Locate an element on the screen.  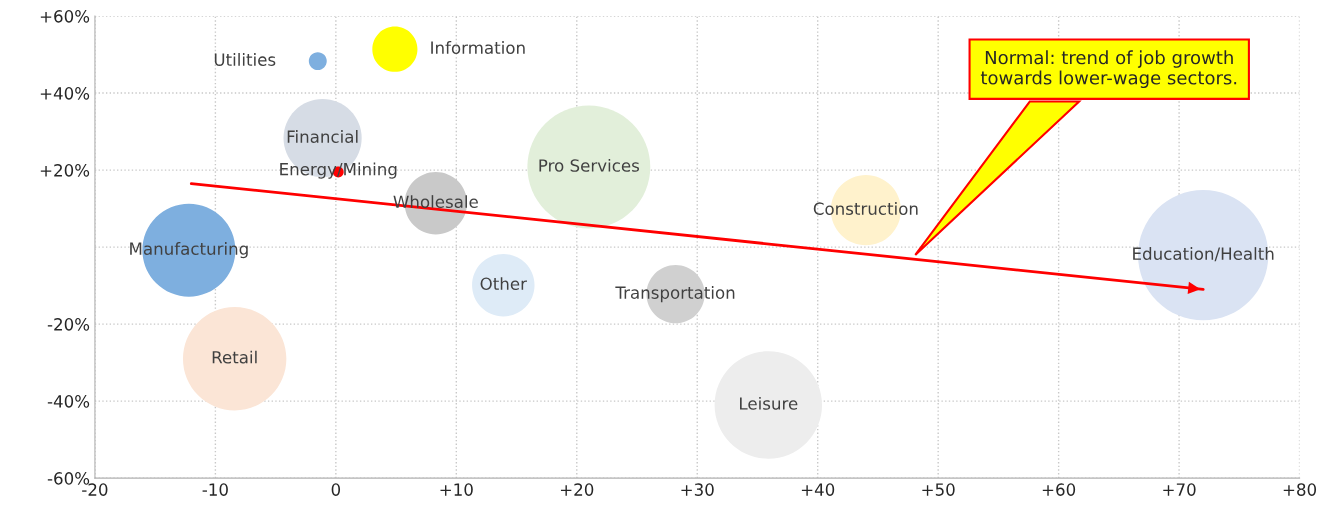
x-tick-label: +60 is located at coordinates (1059, 489).